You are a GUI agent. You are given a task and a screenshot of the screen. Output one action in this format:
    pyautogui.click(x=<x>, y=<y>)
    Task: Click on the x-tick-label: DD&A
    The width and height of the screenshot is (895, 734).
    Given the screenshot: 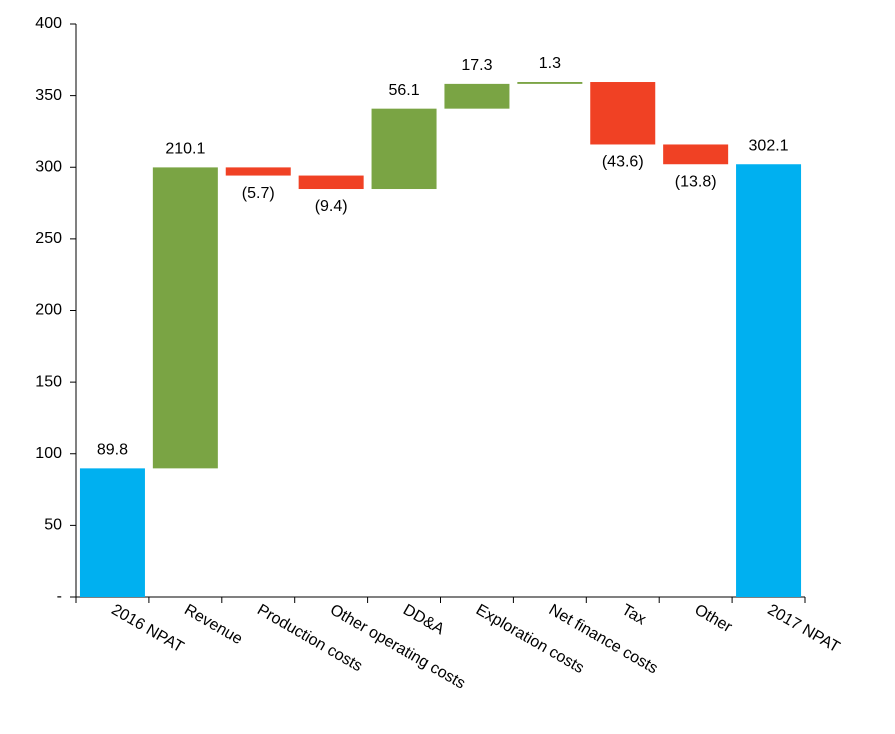 What is the action you would take?
    pyautogui.click(x=423, y=619)
    